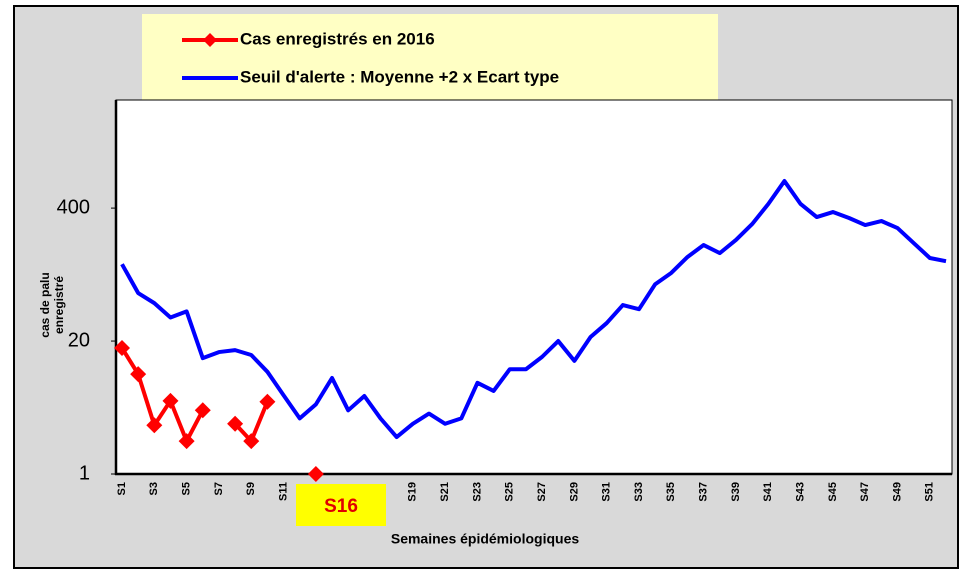  I want to click on legend-label: Seuil d'alerte : Moyenne +2 x Ecart type, so click(399, 76).